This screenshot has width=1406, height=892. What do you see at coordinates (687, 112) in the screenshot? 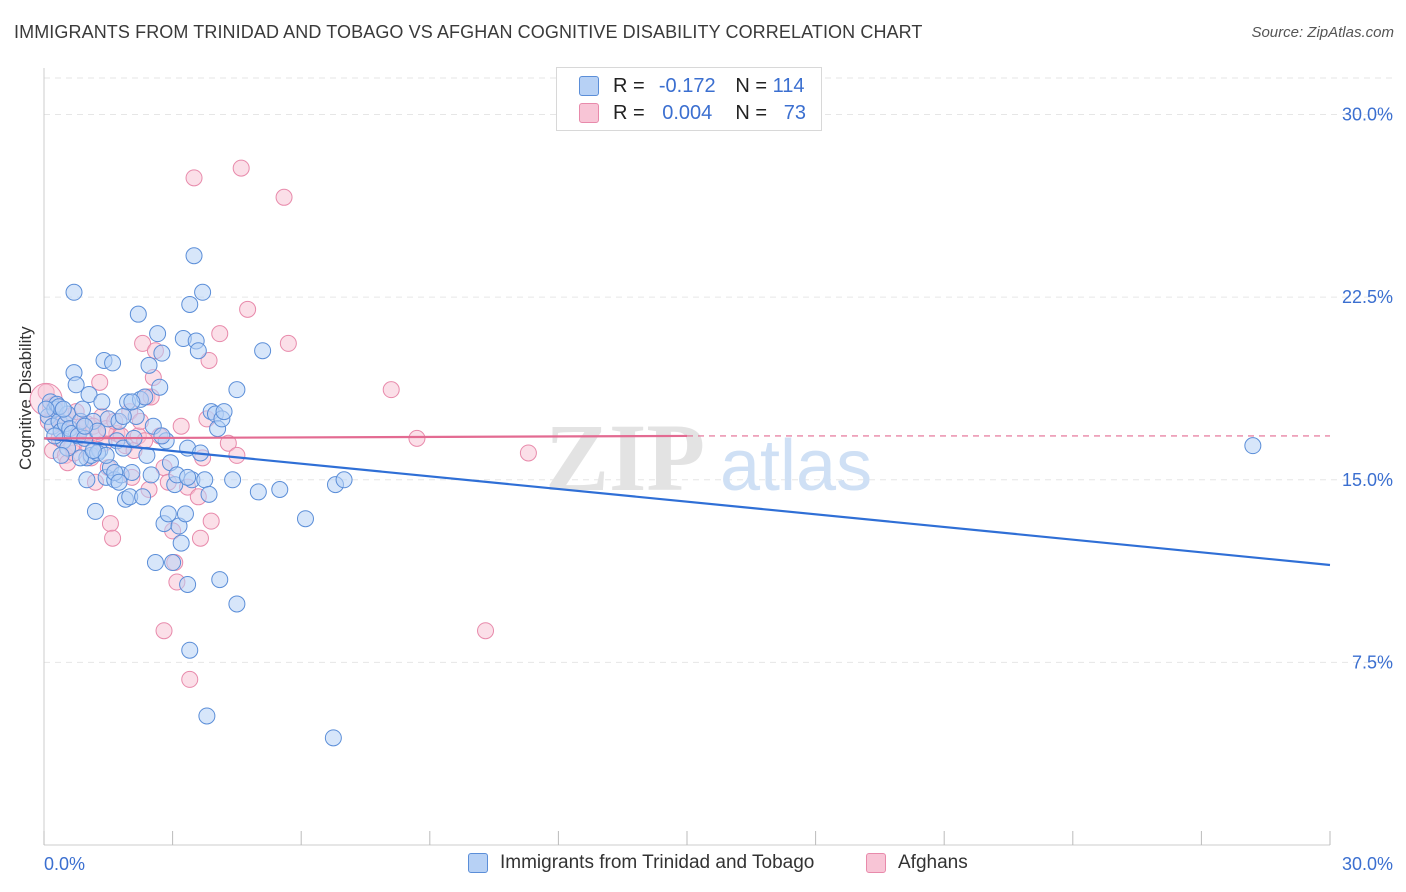
I see `r-value: 0.004` at bounding box center [687, 112].